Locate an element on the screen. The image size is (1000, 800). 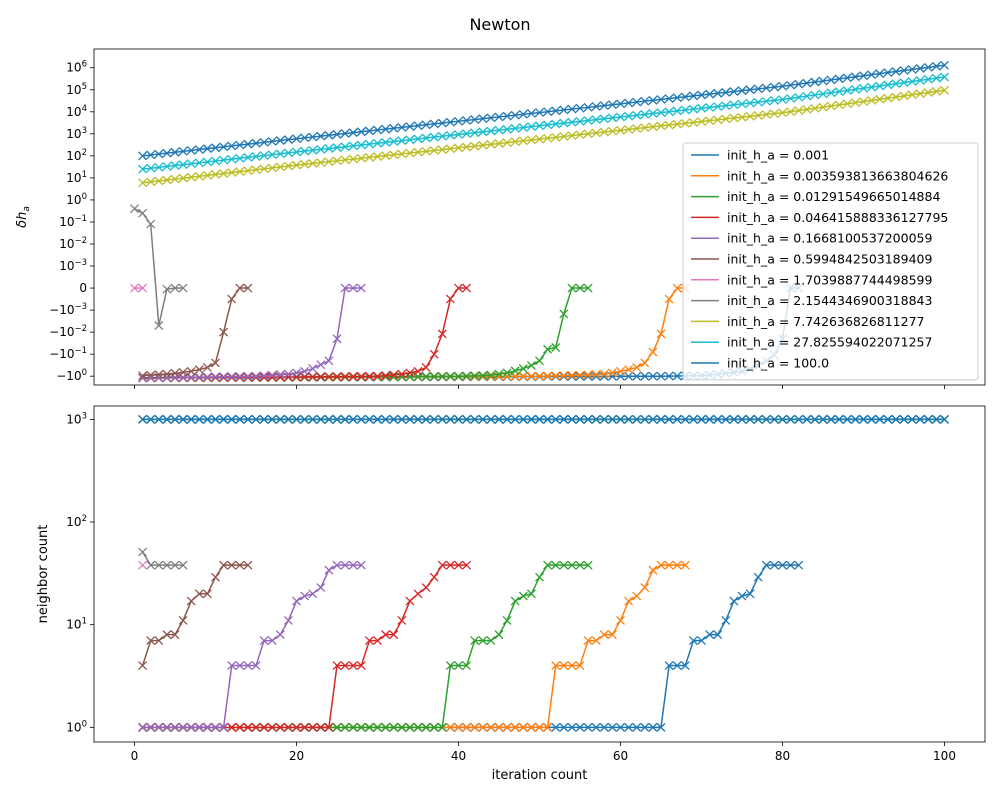
series-line is located at coordinates (304, 333).